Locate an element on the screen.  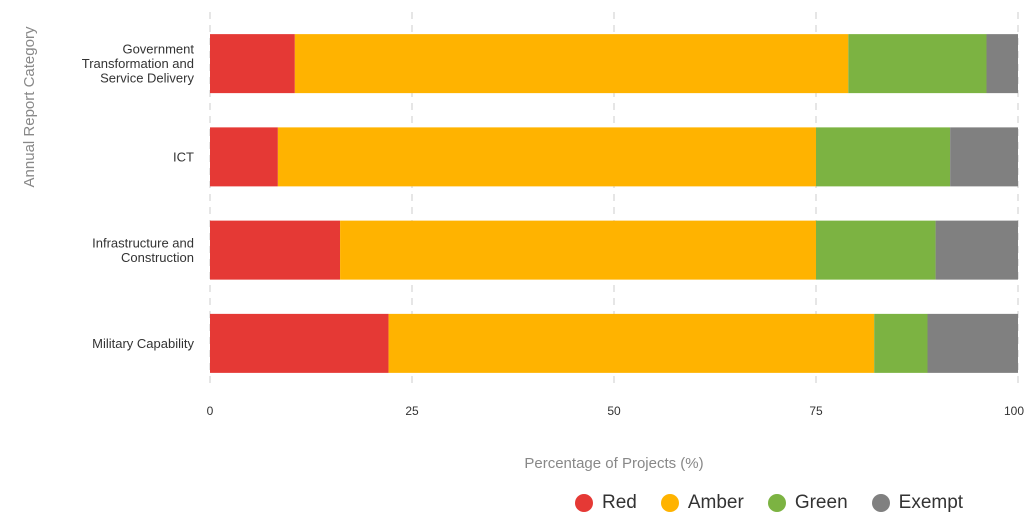
legend-item-red: Red is located at coordinates (606, 503).